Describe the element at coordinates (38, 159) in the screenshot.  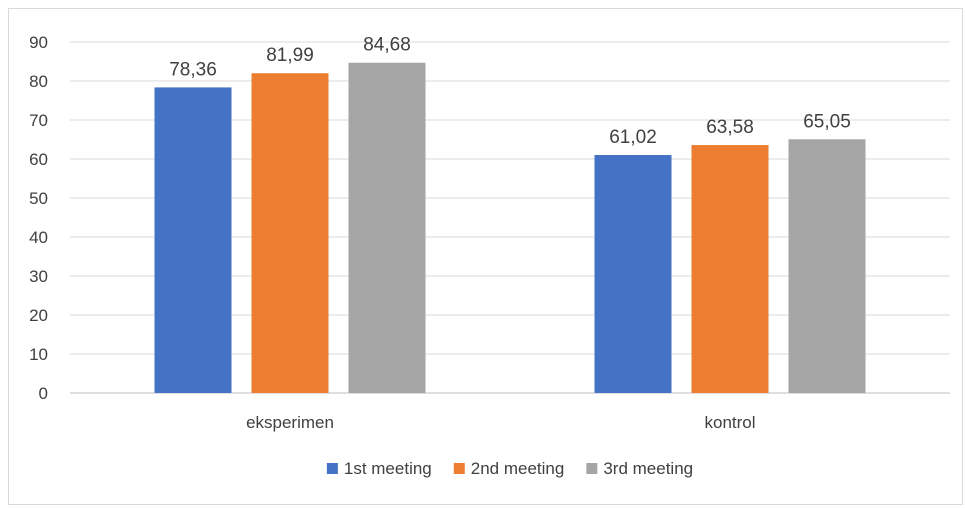
I see `y-tick-label: 60` at that location.